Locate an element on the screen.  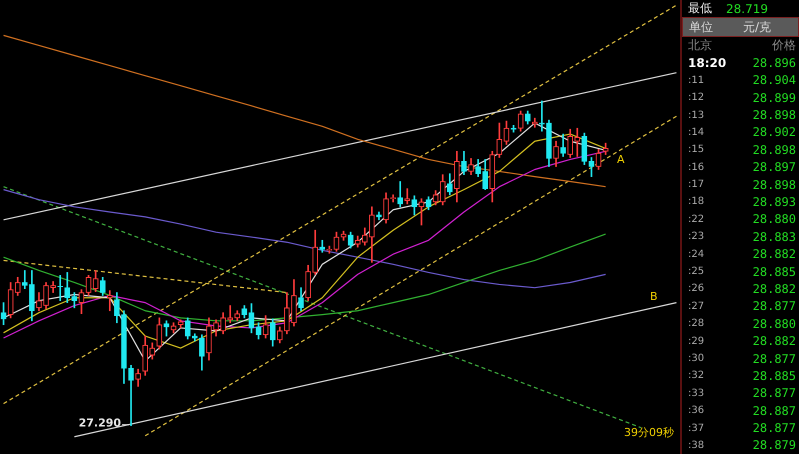
category-label: :18 is located at coordinates (696, 202).